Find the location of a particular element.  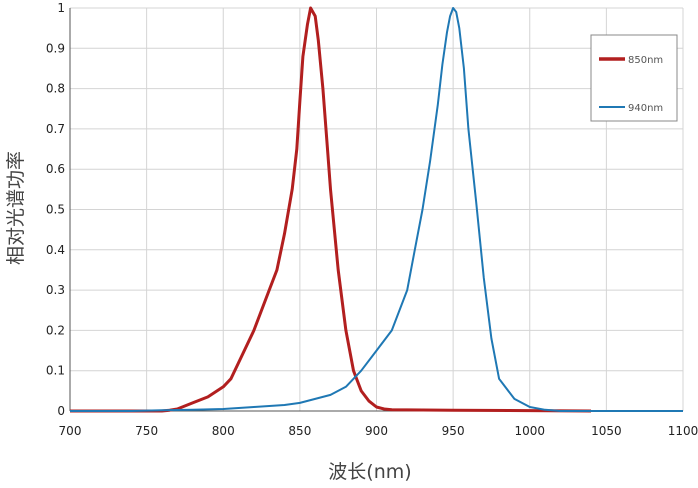

x-tick-label: 700 is located at coordinates (70, 431).